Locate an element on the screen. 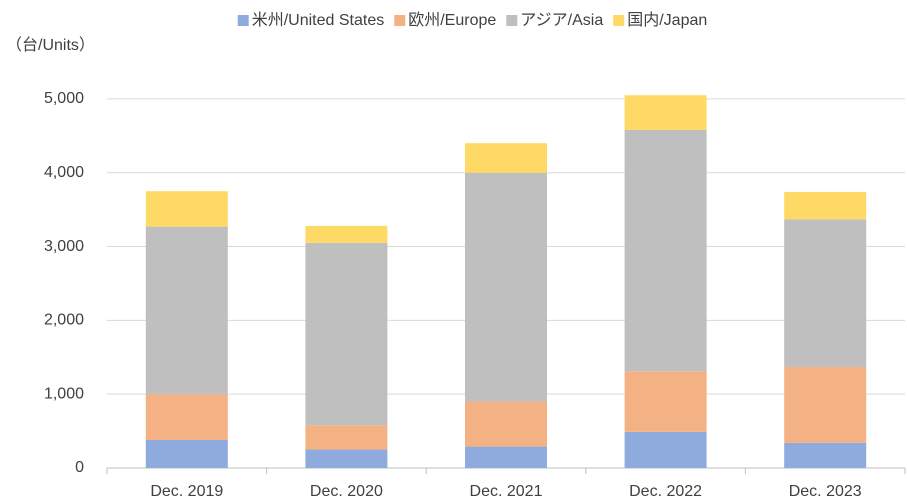 This screenshot has height=503, width=907. legend-label: アジア/Asia is located at coordinates (561, 20).